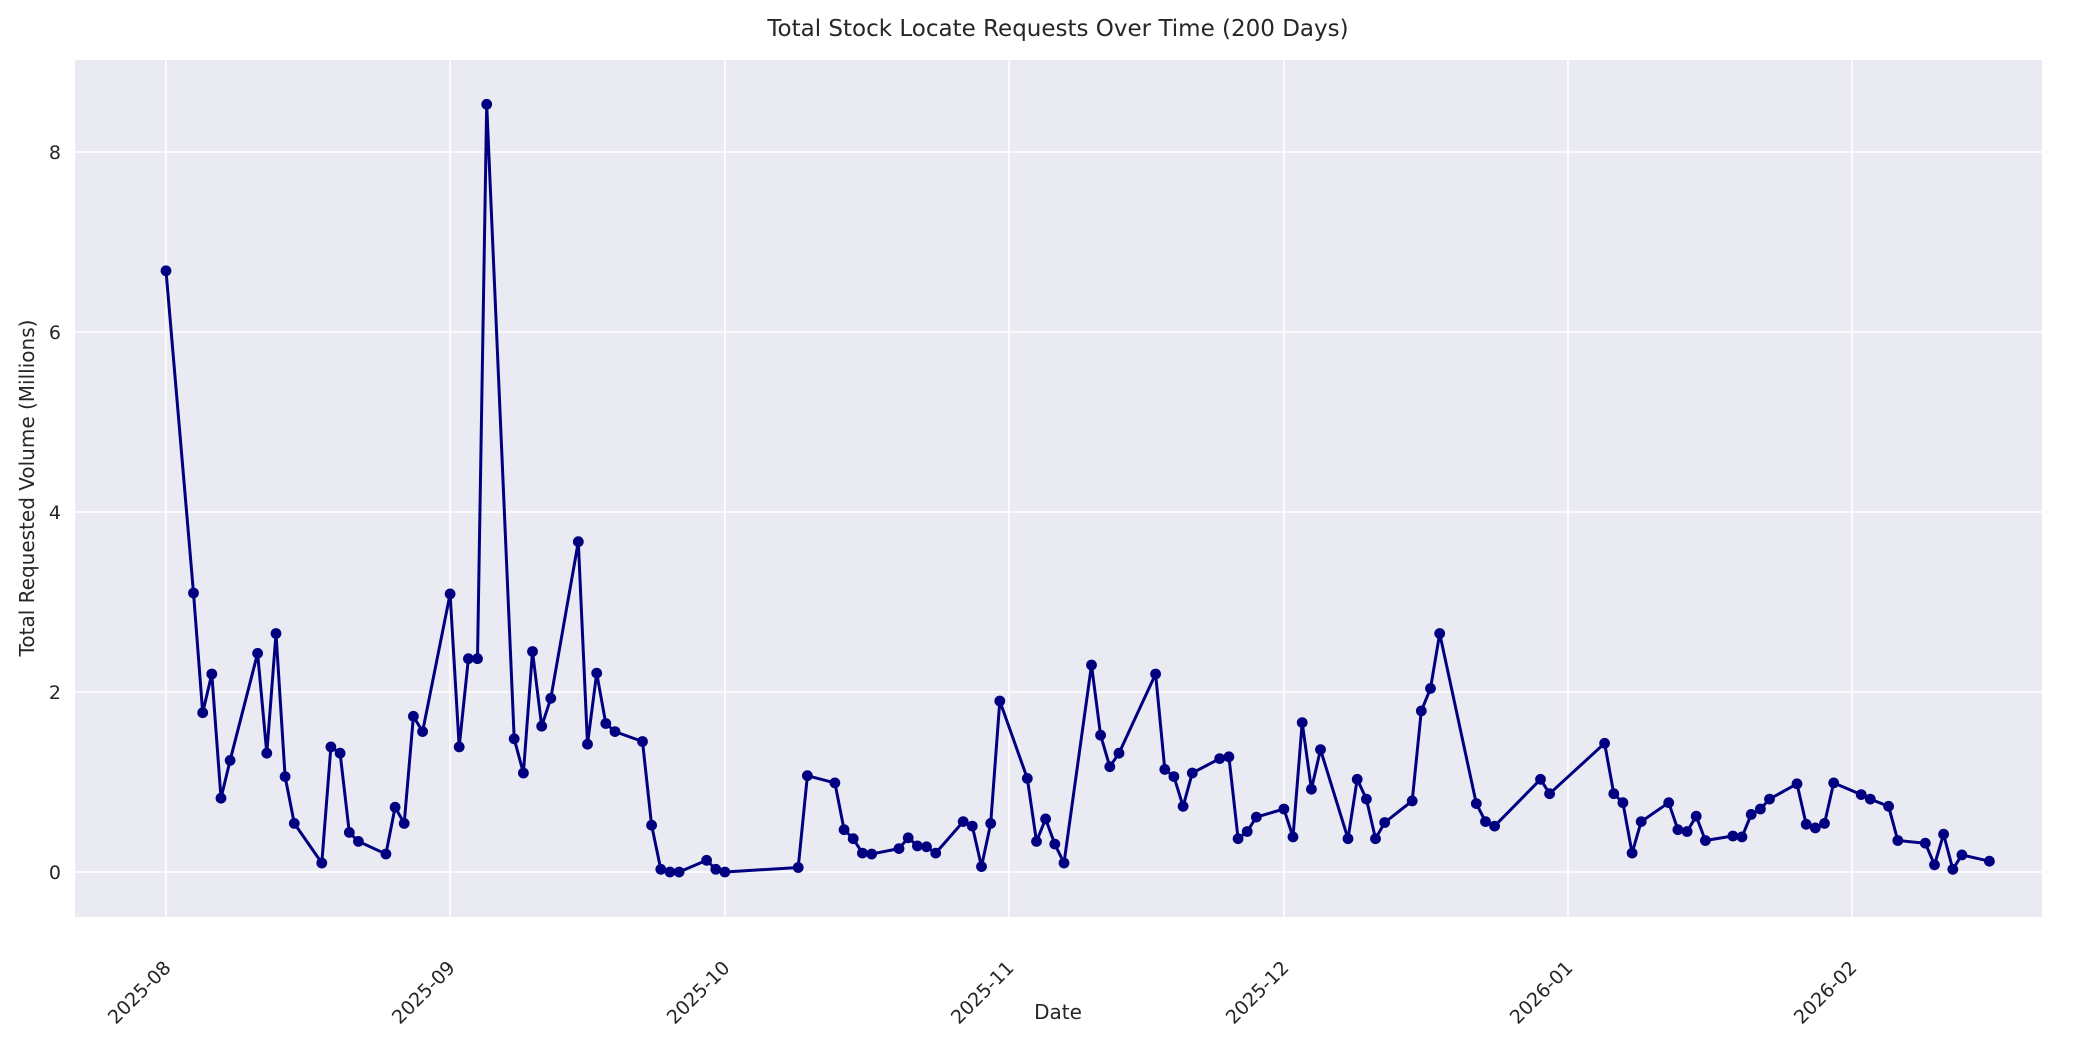 This screenshot has height=1050, width=2100. I want to click on x-tick-label-2026-01: 2026-01, so click(1542, 993).